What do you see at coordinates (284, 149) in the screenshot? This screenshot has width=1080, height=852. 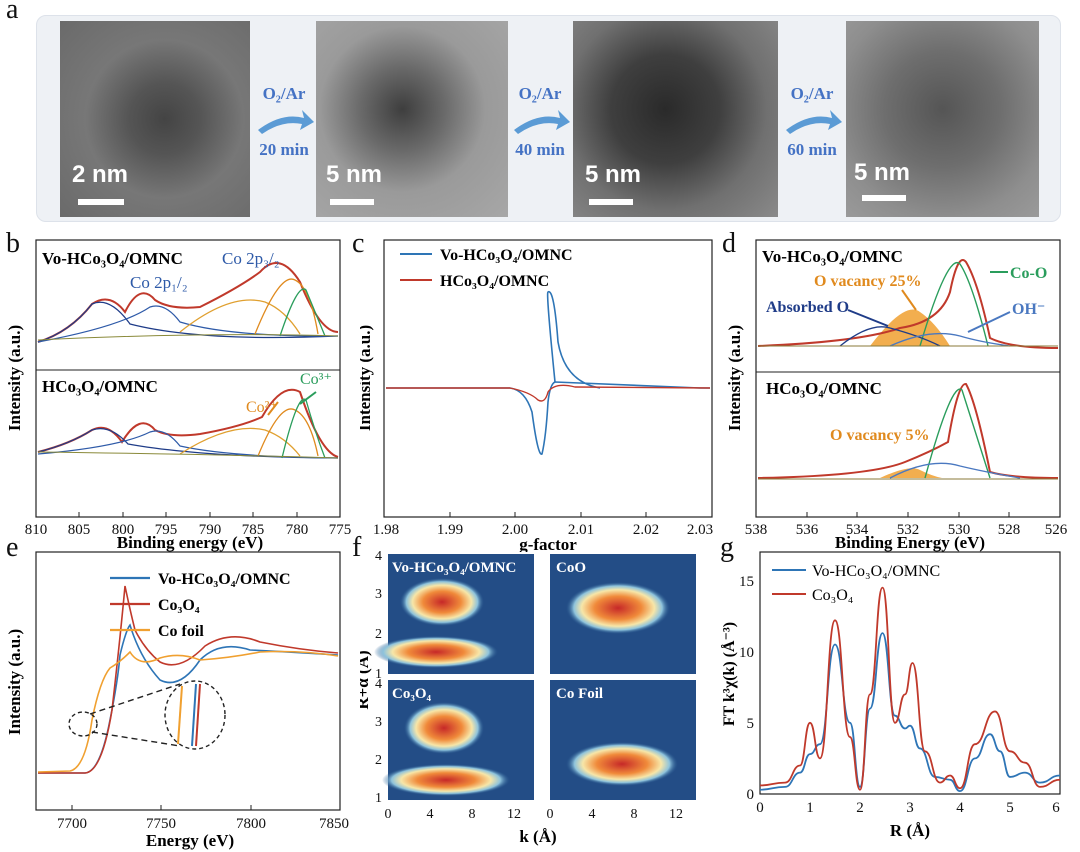 I see `step-1-time: 20 min` at bounding box center [284, 149].